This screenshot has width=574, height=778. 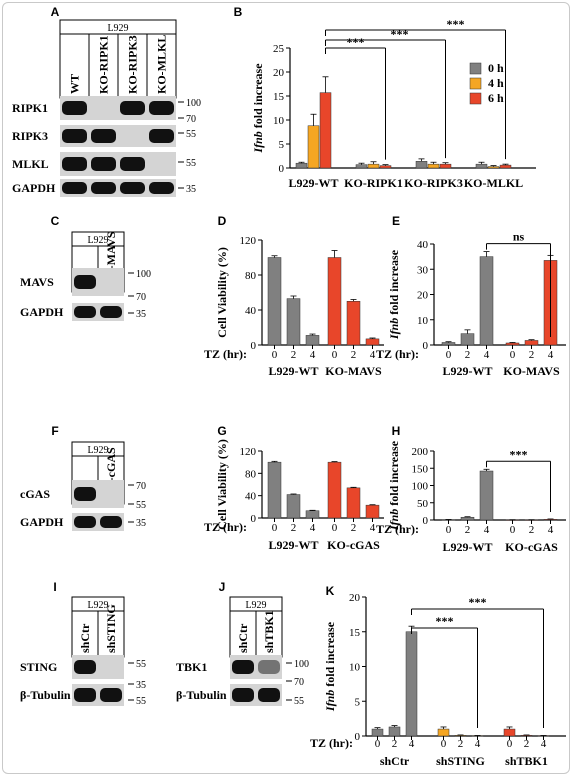 I want to click on protein-label-mlkl: MLKL, so click(x=30, y=164).